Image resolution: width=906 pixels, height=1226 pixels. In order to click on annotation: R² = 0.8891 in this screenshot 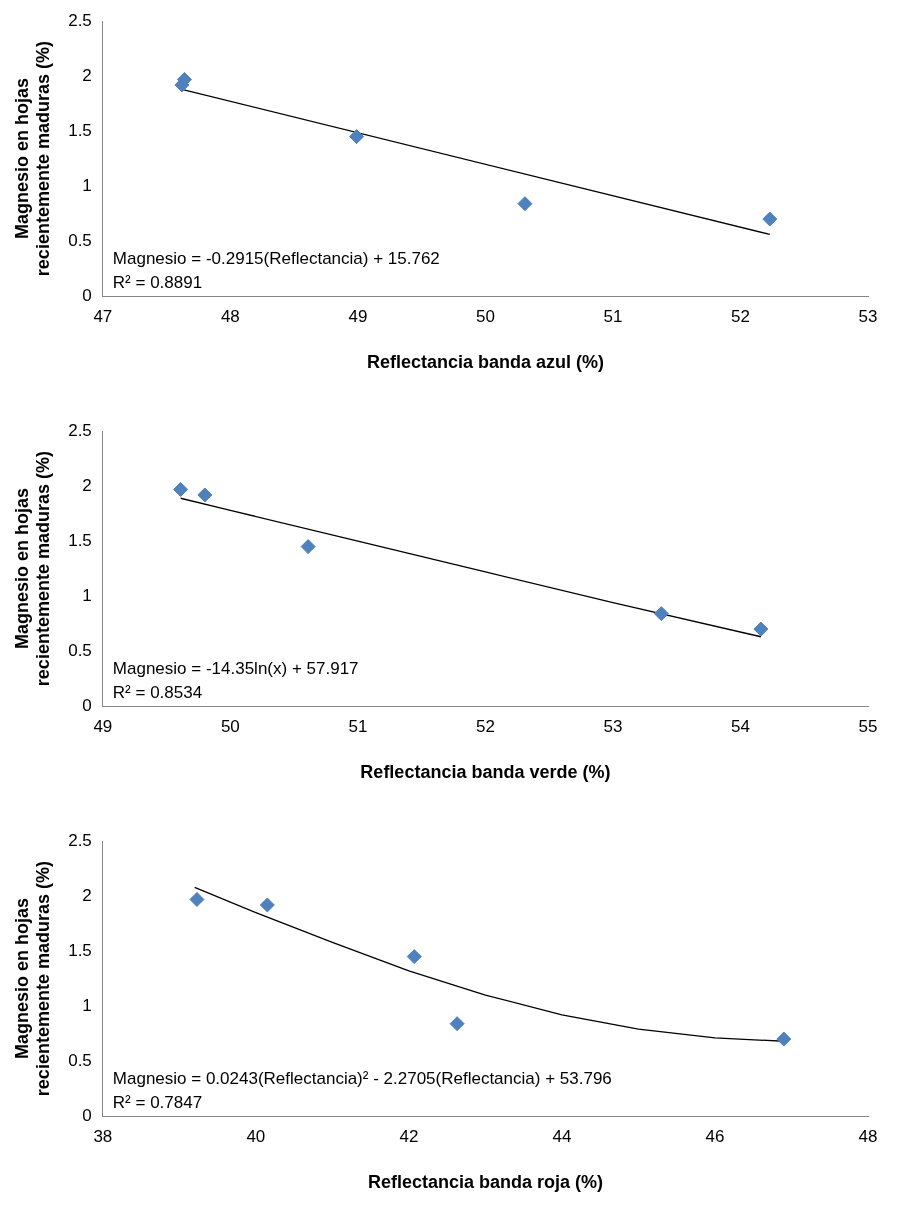, I will do `click(157, 283)`.